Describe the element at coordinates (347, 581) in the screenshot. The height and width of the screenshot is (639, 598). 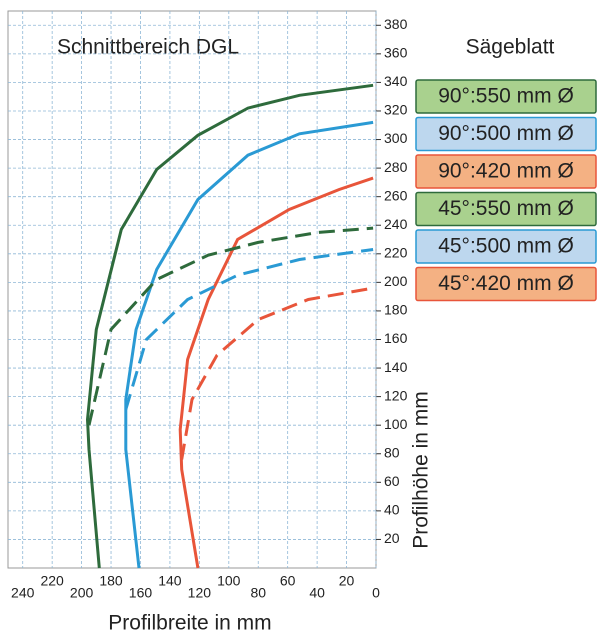
I see `x-tick-label: 20` at that location.